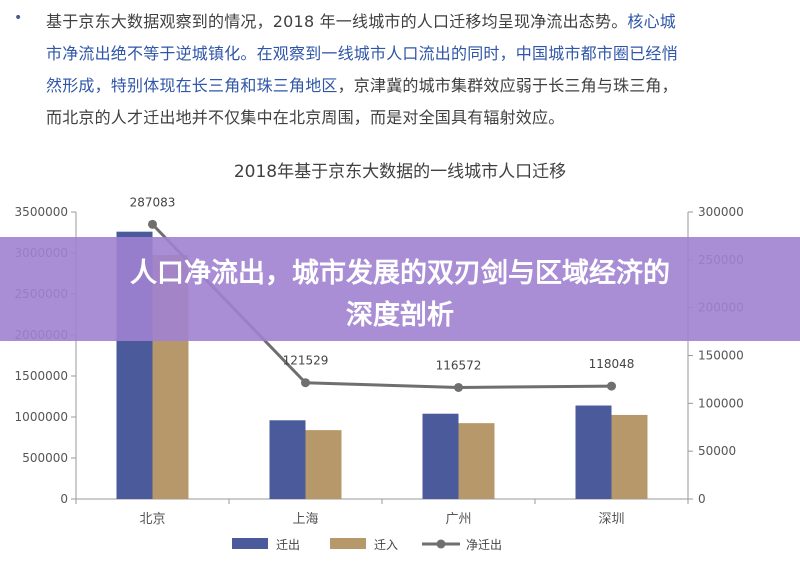 This screenshot has height=580, width=800. Describe the element at coordinates (45, 458) in the screenshot. I see `left-tick-label: 500000` at that location.